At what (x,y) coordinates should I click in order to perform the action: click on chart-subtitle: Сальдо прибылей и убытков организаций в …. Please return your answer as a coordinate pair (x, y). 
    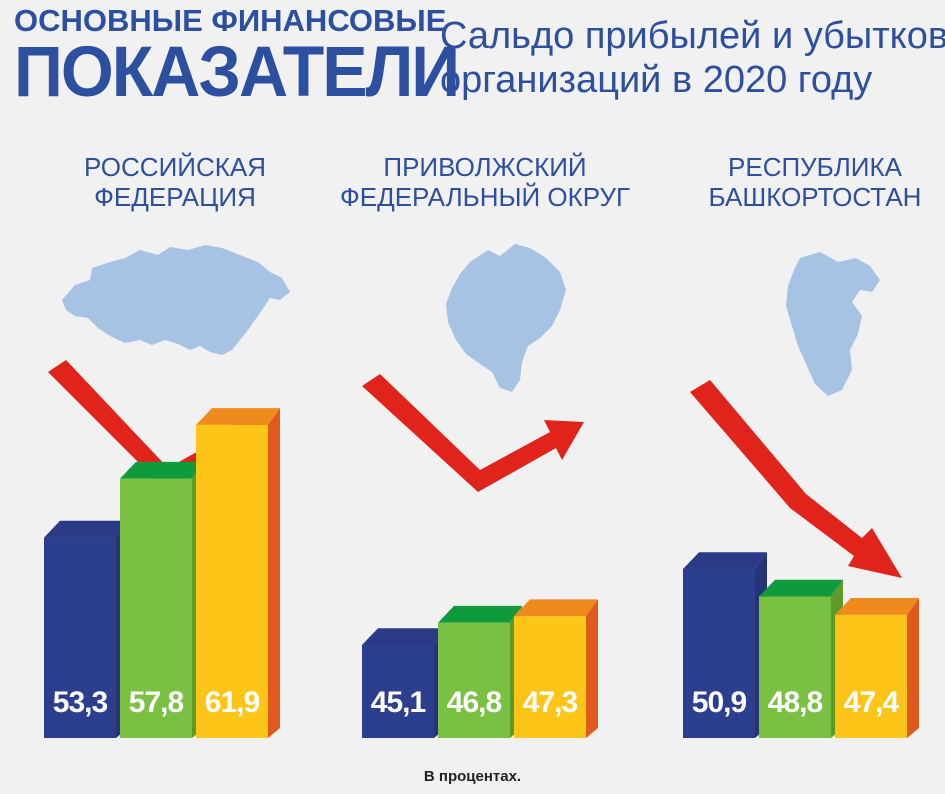
    Looking at the image, I should click on (692, 58).